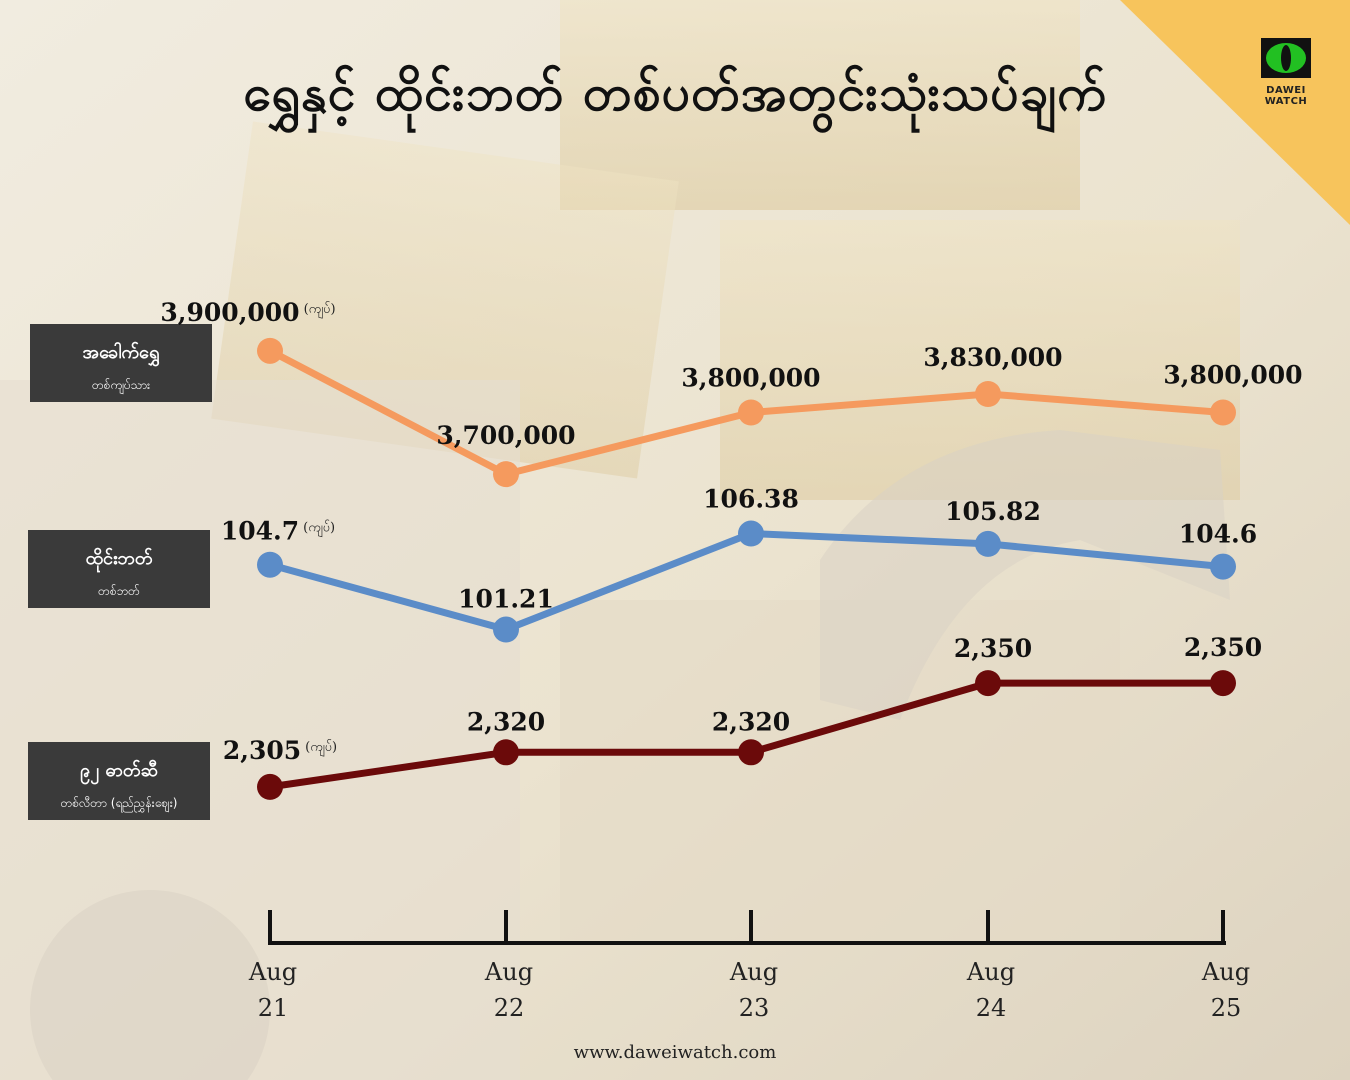  I want to click on data-label: 3,900,000, so click(229, 312).